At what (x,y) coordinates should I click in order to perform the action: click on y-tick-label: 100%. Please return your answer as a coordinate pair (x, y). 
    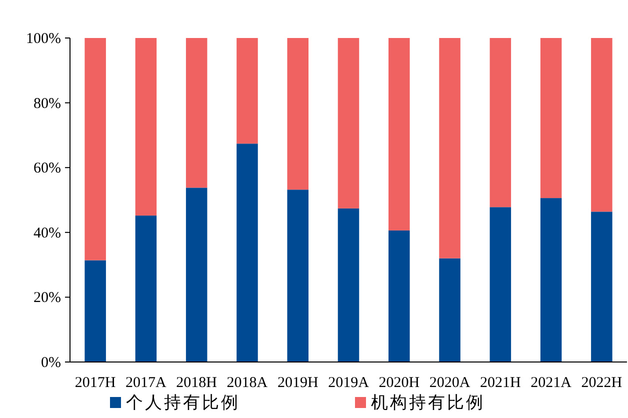
    Looking at the image, I should click on (43, 39).